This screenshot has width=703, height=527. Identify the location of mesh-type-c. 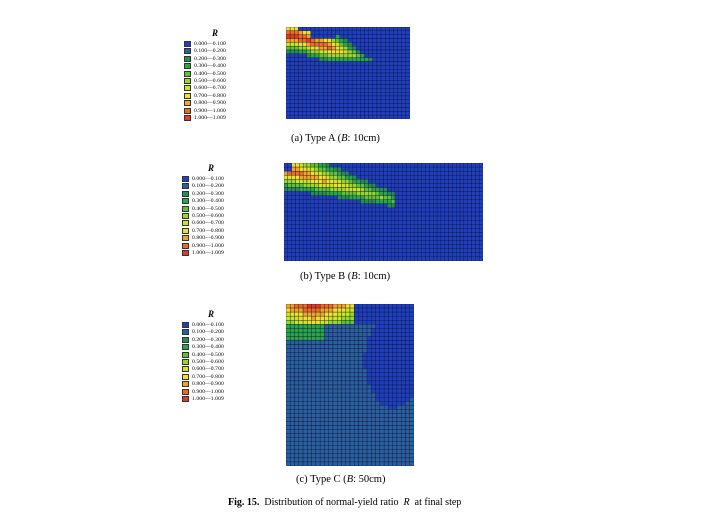
(350, 385).